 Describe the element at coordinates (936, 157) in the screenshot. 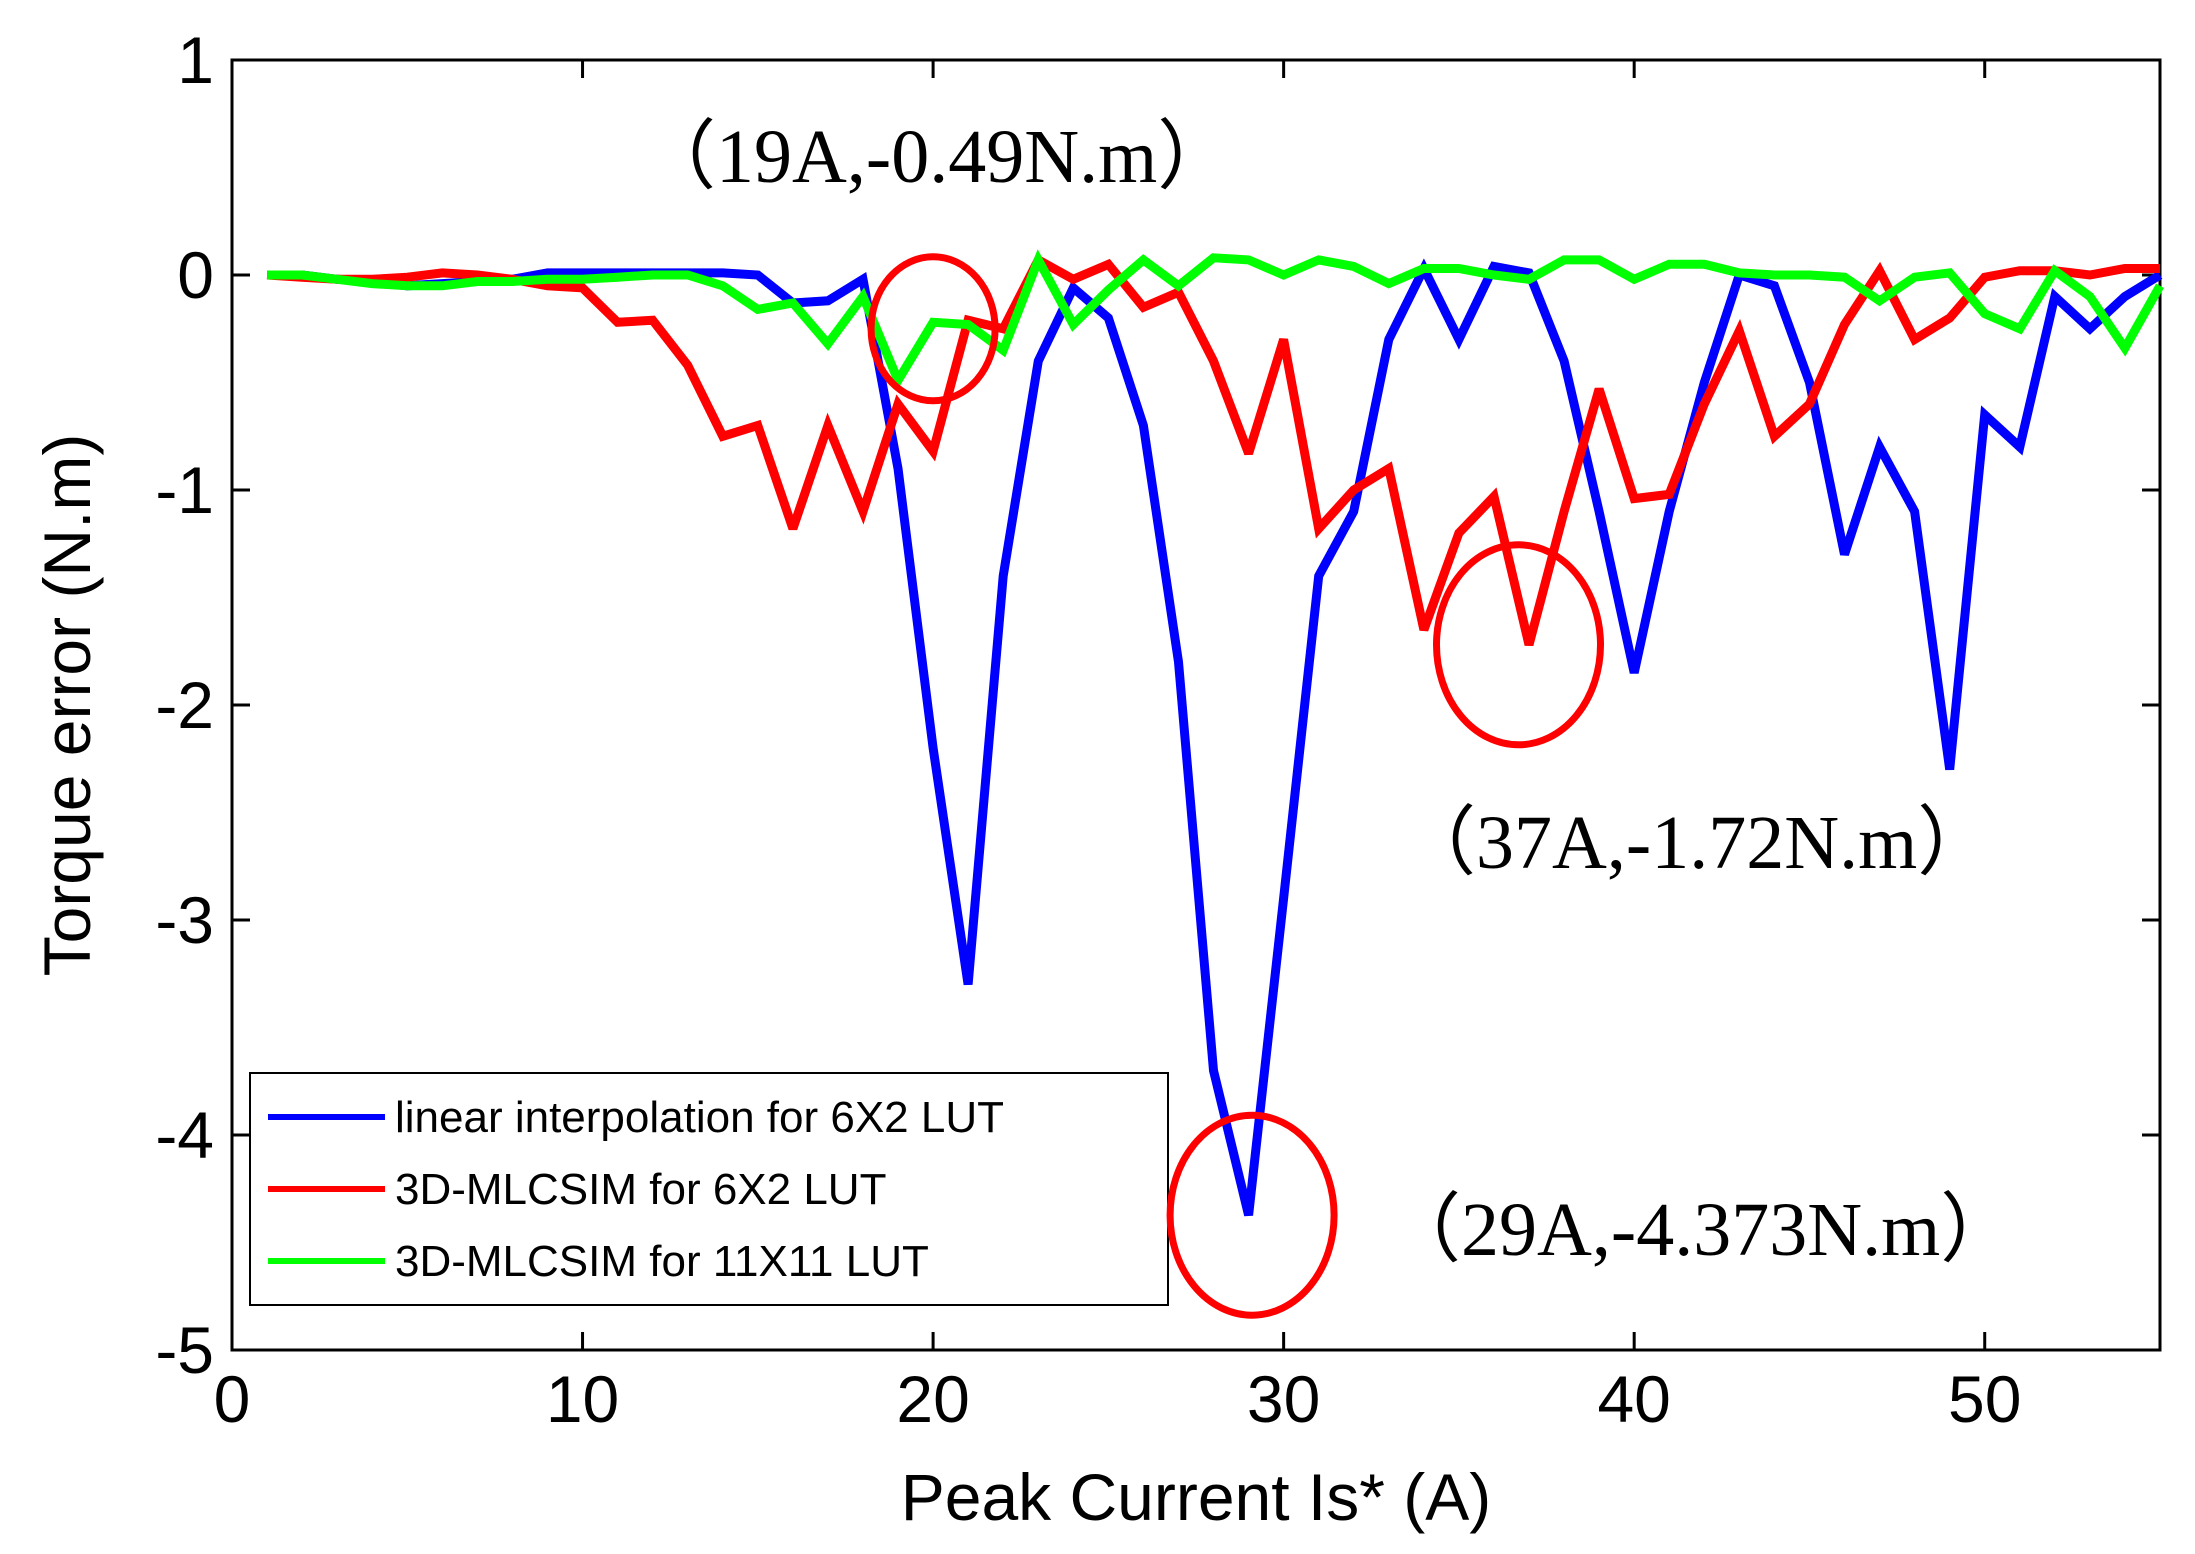

I see `annotation-19a: （19A,-0.49N.m）` at that location.